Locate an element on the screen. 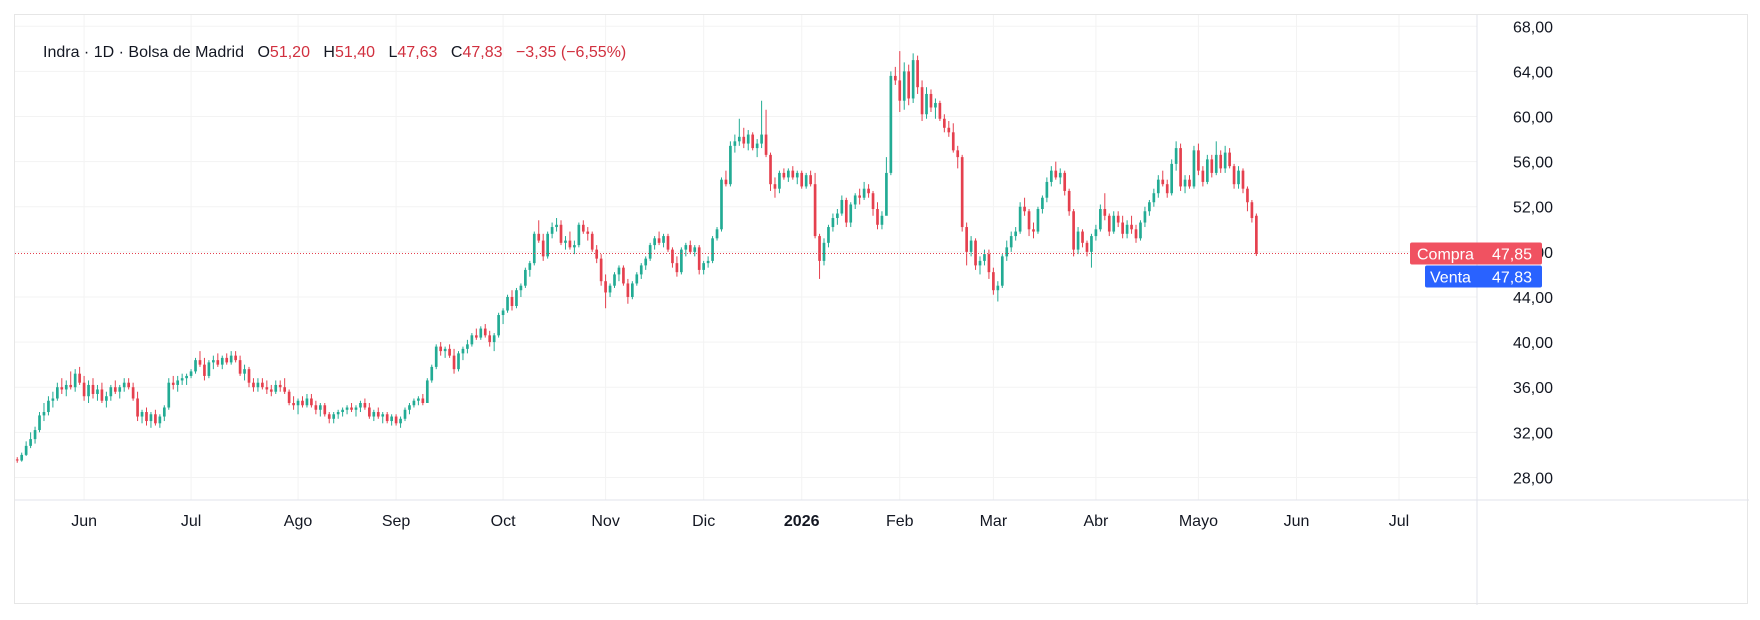 This screenshot has height=620, width=1760. x-tick-label: Jul is located at coordinates (191, 521).